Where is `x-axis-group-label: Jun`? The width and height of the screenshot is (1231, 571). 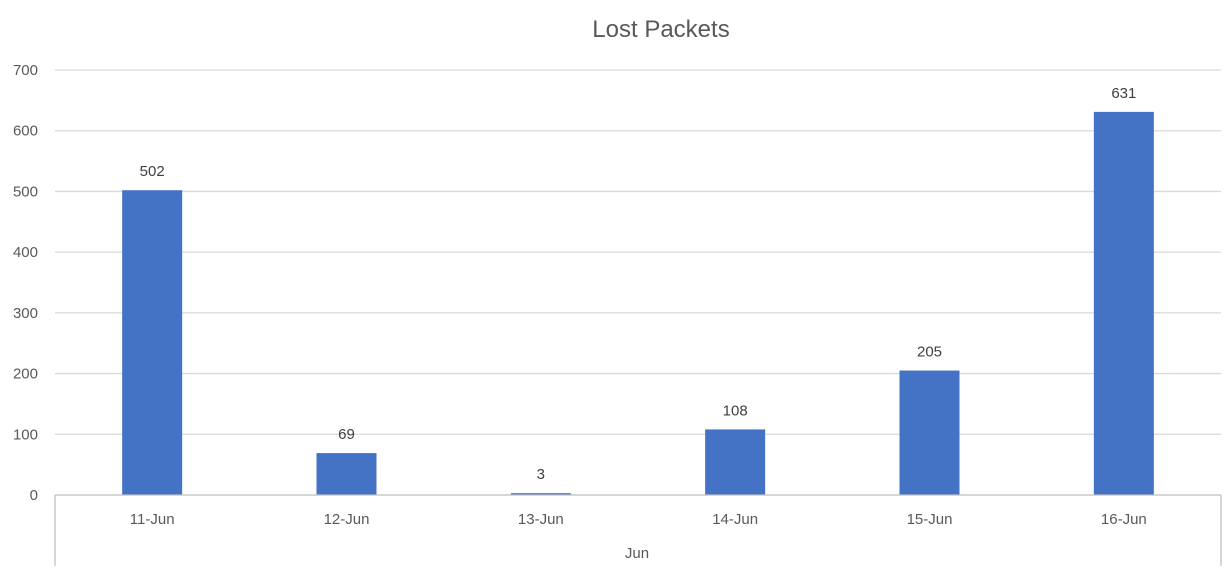
x-axis-group-label: Jun is located at coordinates (637, 553).